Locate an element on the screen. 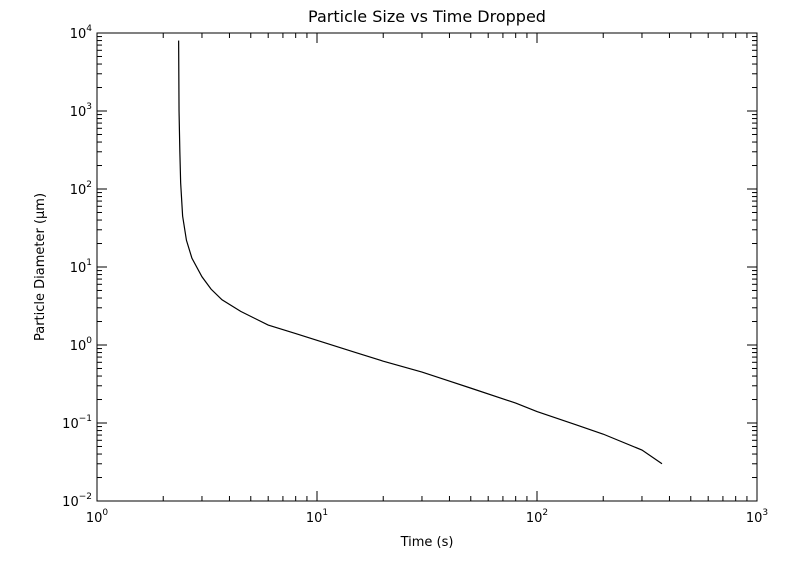 Image resolution: width=789 pixels, height=564 pixels. y-axis-label: Particle Diameter (μm) is located at coordinates (40, 267).